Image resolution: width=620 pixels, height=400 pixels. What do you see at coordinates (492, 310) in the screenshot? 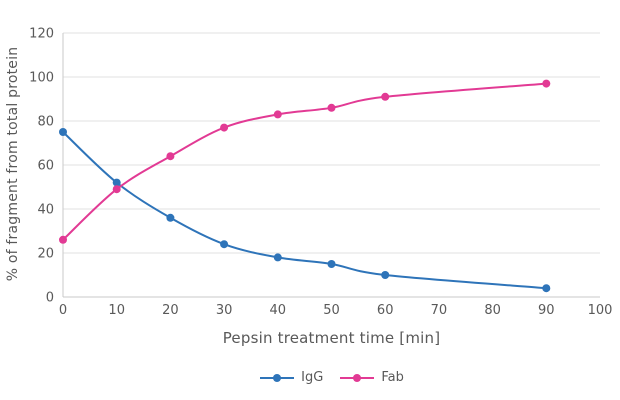
I see `x-tick-label: 80` at bounding box center [492, 310].